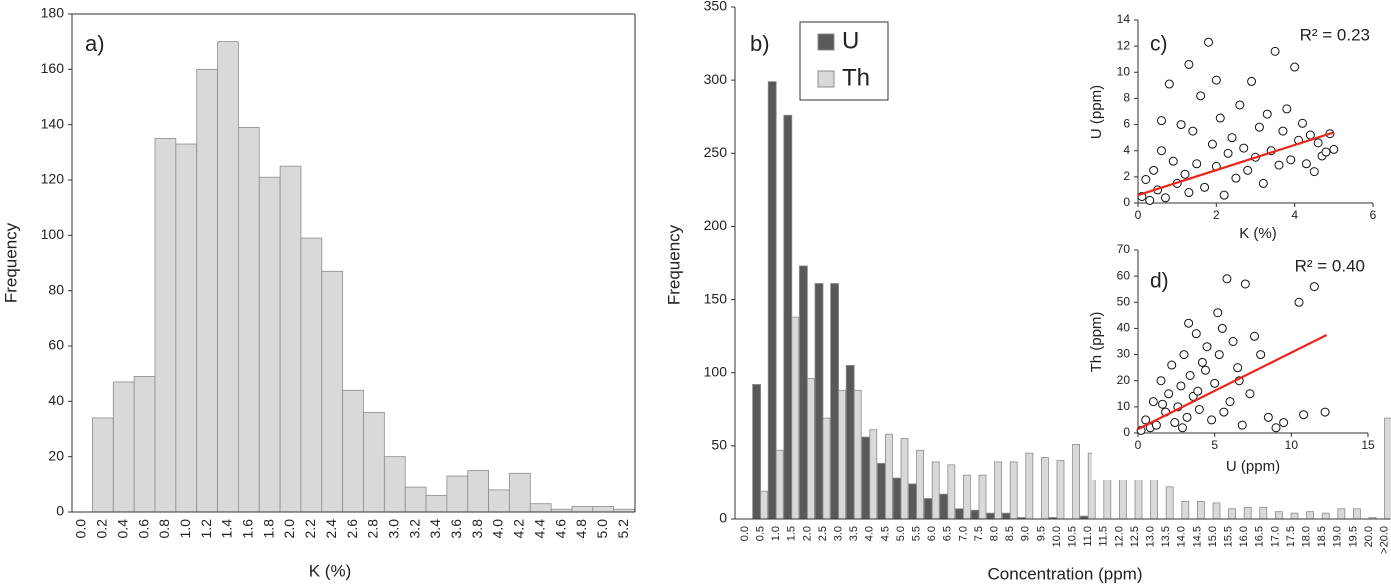 This screenshot has width=1391, height=584. What do you see at coordinates (1126, 176) in the screenshot?
I see `y-tick-label: 2` at bounding box center [1126, 176].